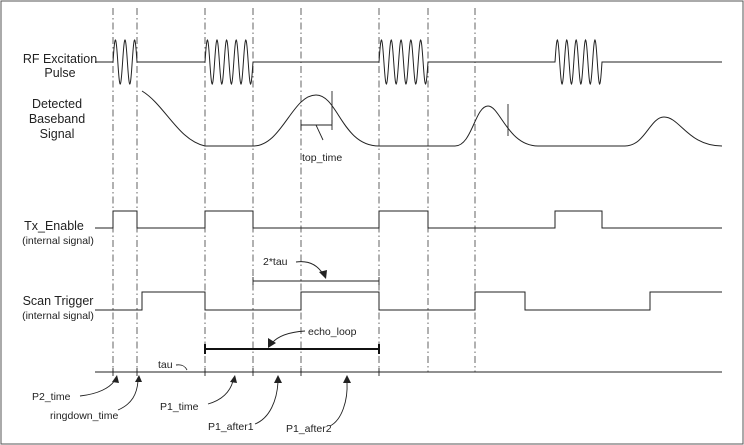 This screenshot has width=744, height=445. What do you see at coordinates (347, 379) in the screenshot?
I see `p1-after2-arrow` at bounding box center [347, 379].